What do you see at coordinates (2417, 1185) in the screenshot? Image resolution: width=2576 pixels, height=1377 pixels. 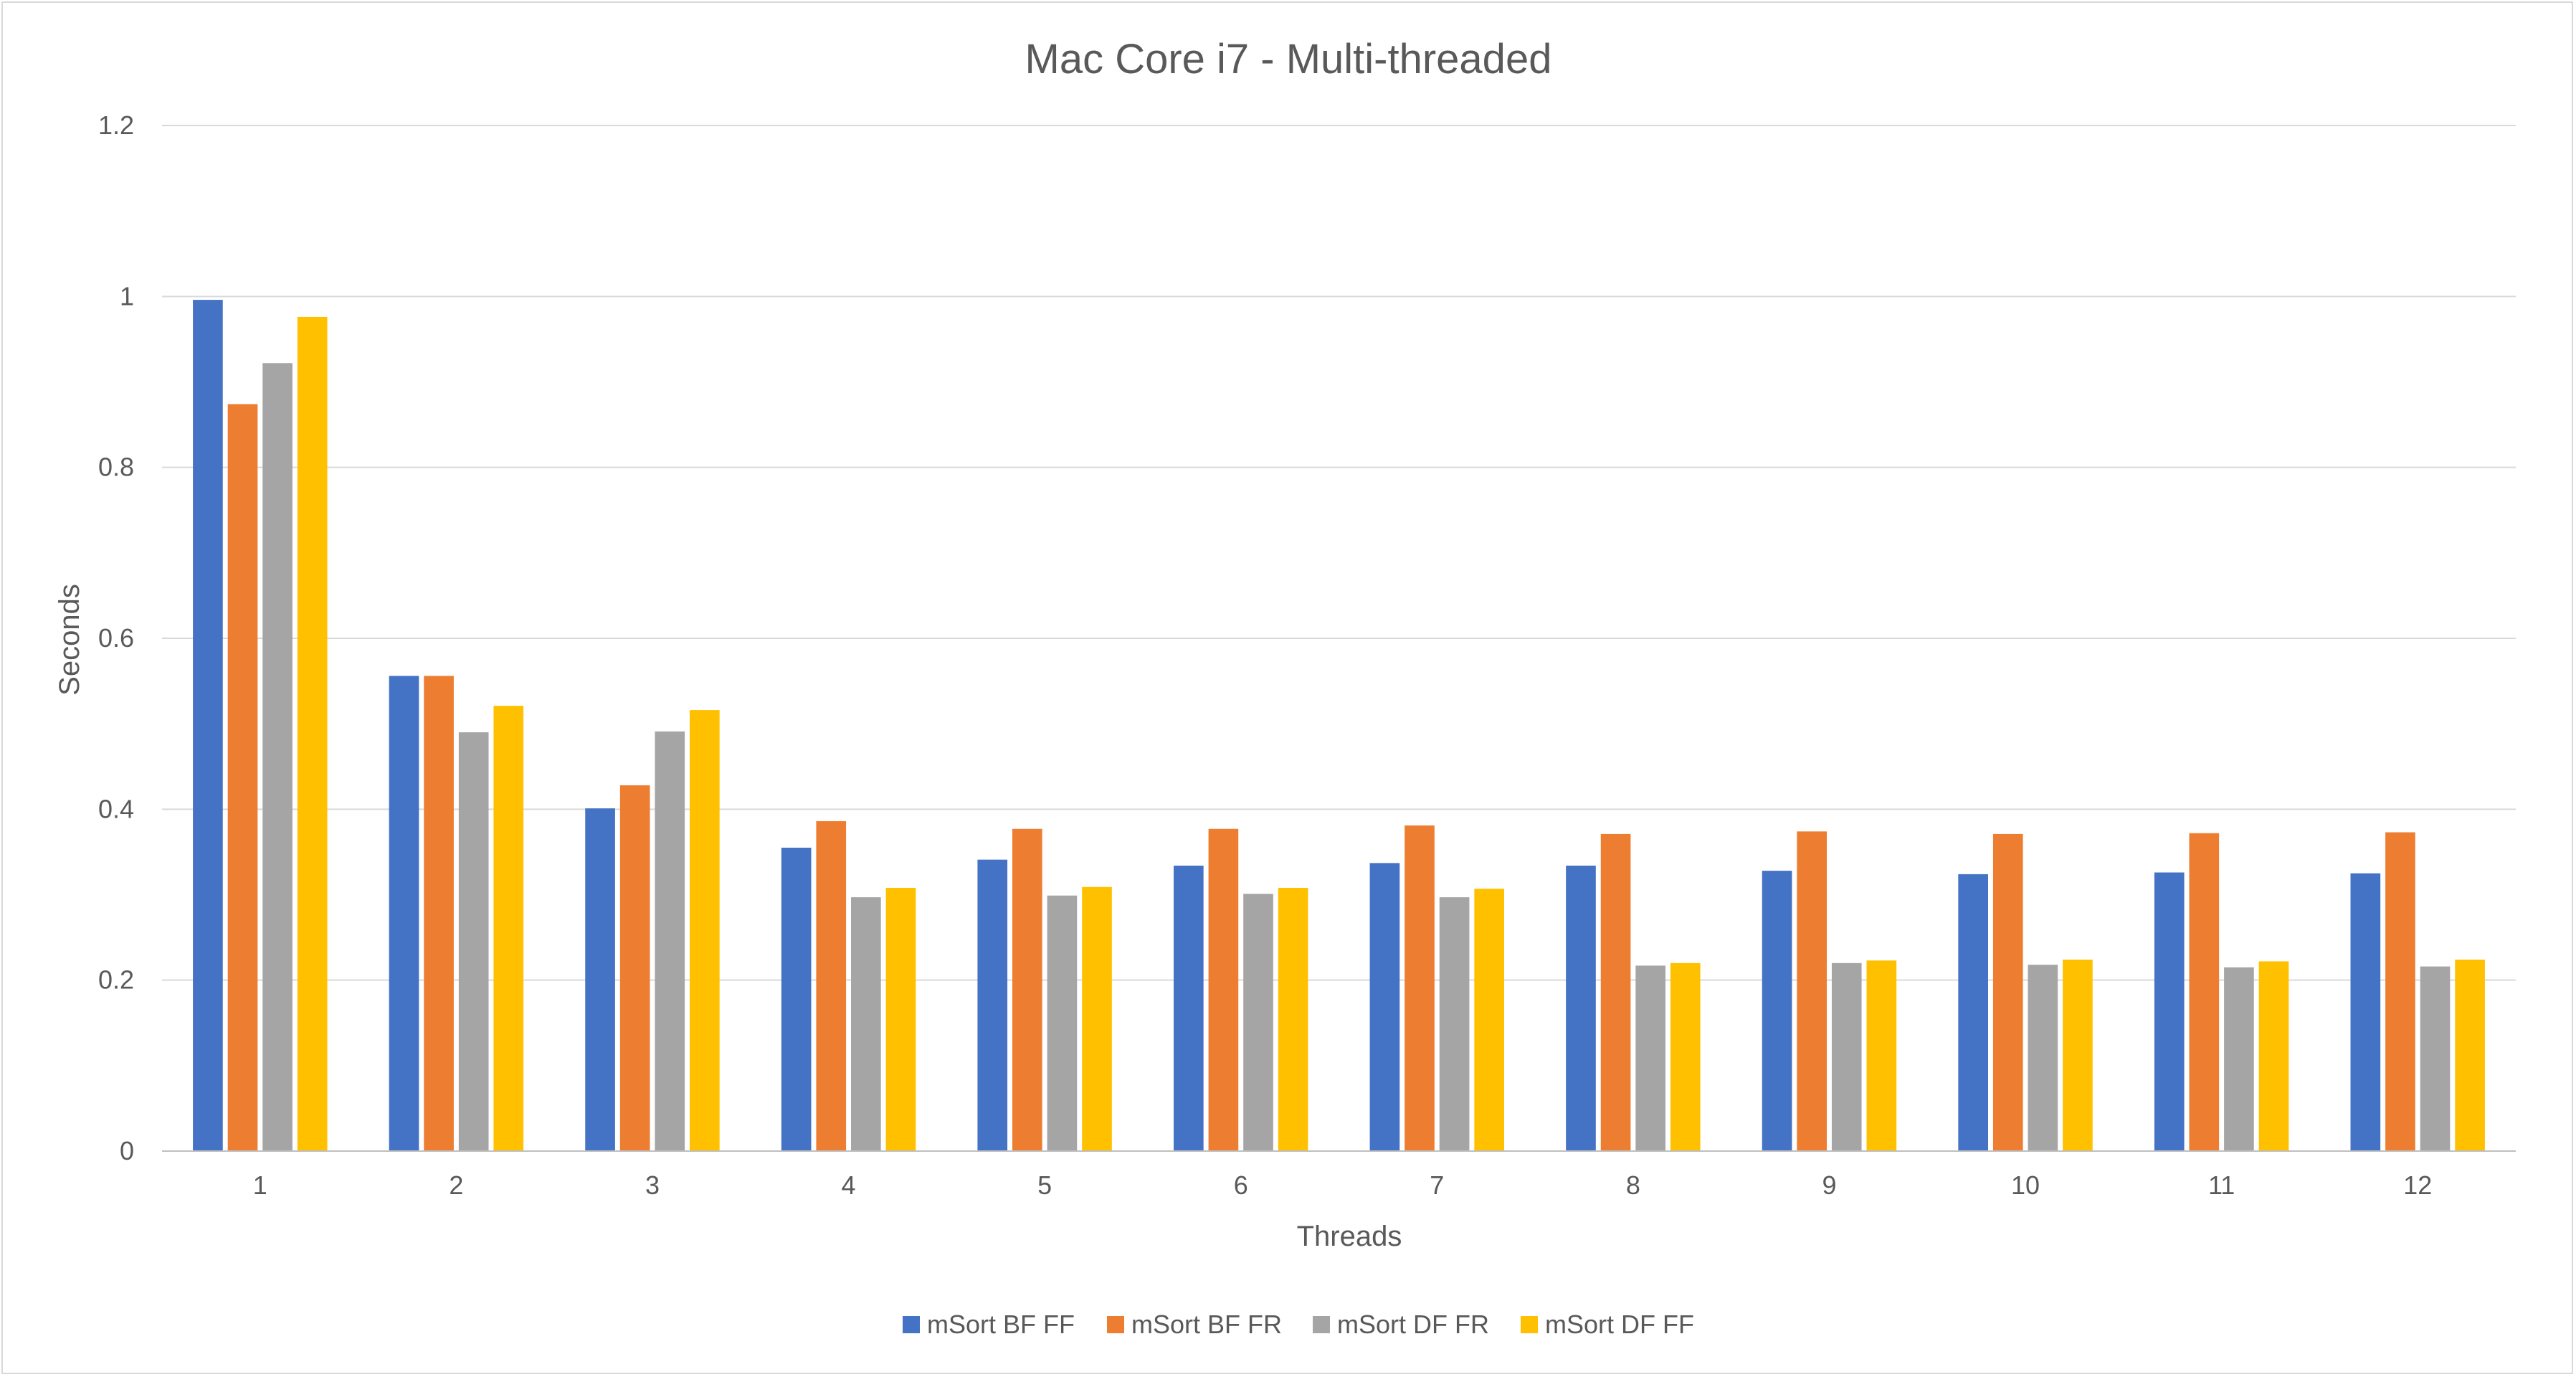 I see `x-tick-label: 12` at bounding box center [2417, 1185].